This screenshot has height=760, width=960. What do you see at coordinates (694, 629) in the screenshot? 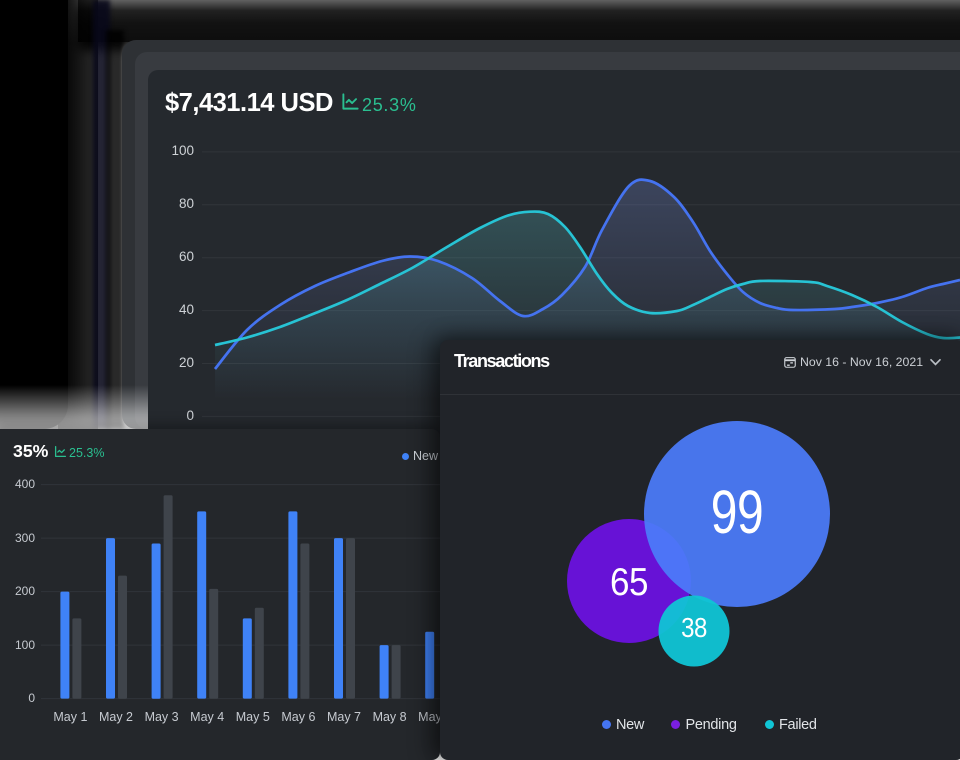
I see `svg-text: 38` at bounding box center [694, 629].